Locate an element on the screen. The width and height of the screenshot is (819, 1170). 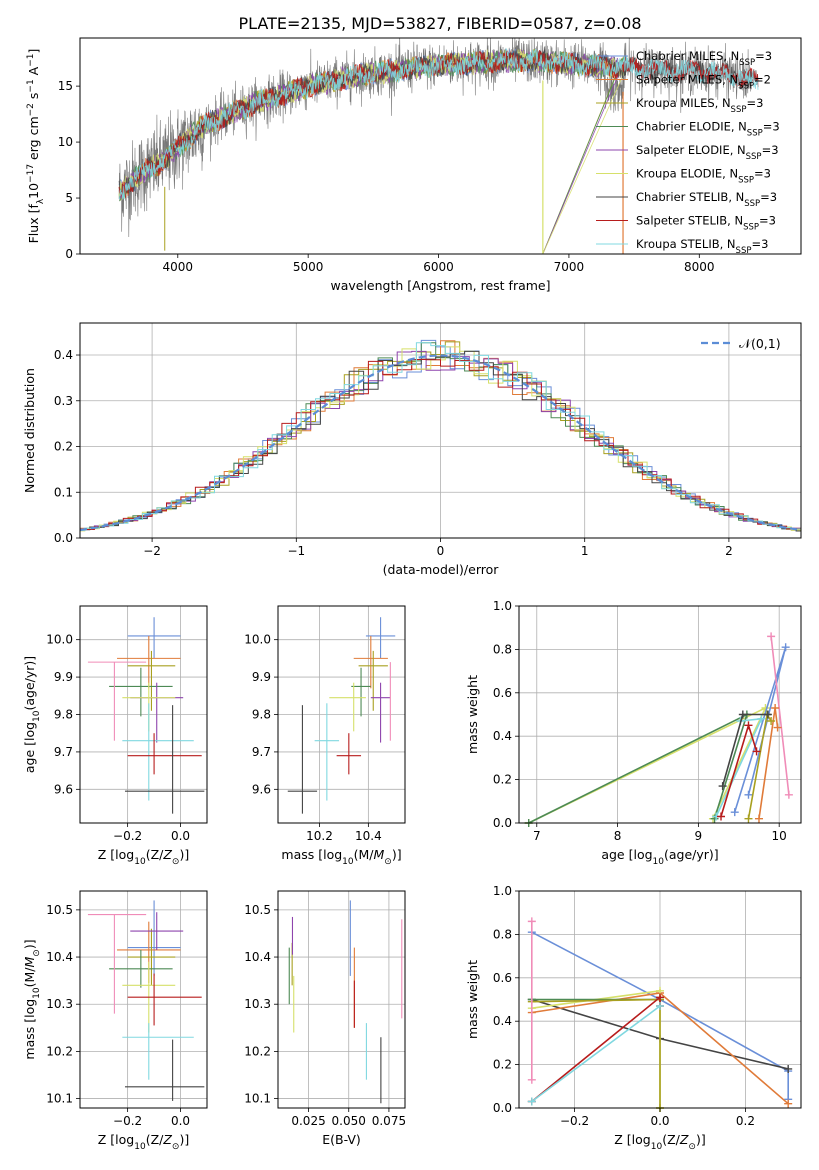
weight-vs-age-ytick-label: 0.4 is located at coordinates (502, 736).